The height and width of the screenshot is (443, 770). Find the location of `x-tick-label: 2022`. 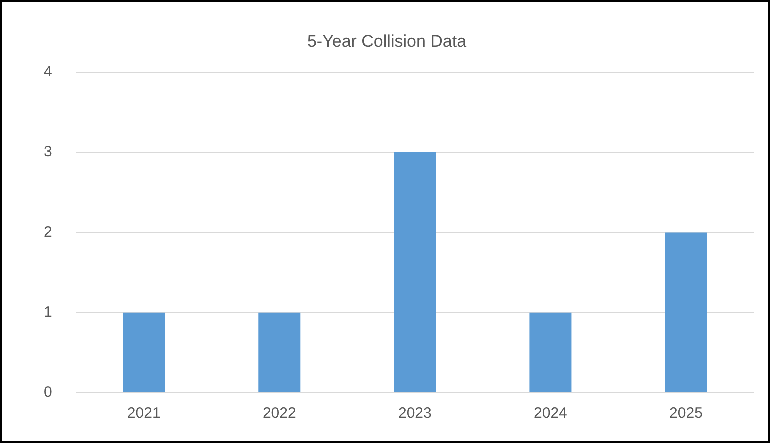

x-tick-label: 2022 is located at coordinates (279, 413).